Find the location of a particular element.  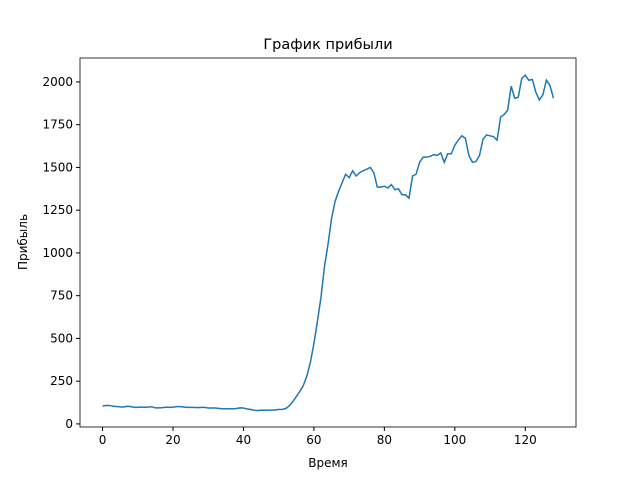

y-tick-label: 2000 is located at coordinates (57, 82).